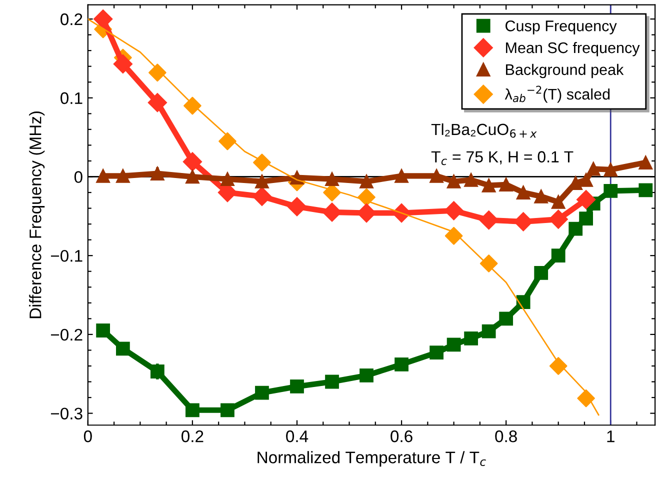 The image size is (661, 482). What do you see at coordinates (573, 49) in the screenshot?
I see `legend-label: Mean SC frequency` at bounding box center [573, 49].